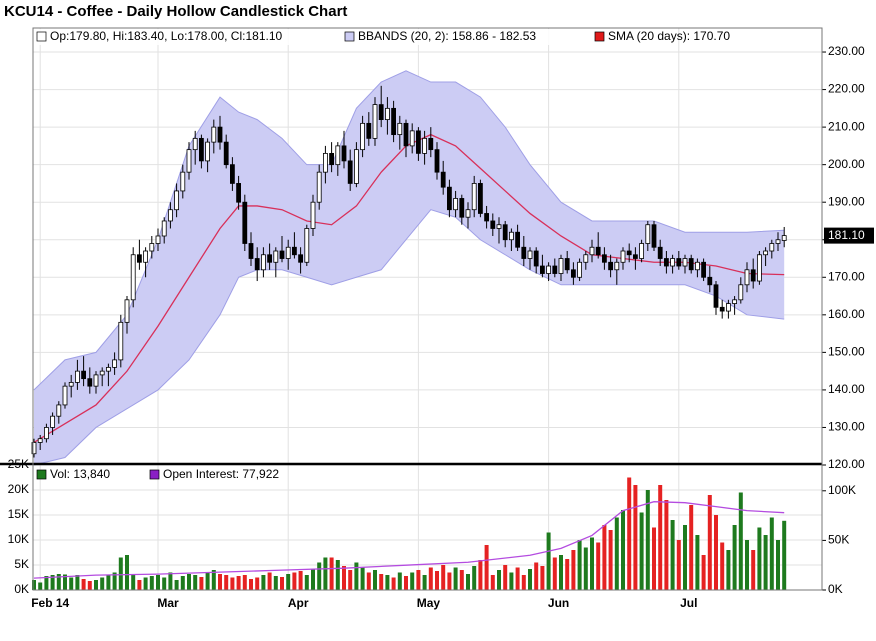 The image size is (876, 641). What do you see at coordinates (221, 474) in the screenshot?
I see `legend-open-interest: Open Interest: 77,922` at bounding box center [221, 474].